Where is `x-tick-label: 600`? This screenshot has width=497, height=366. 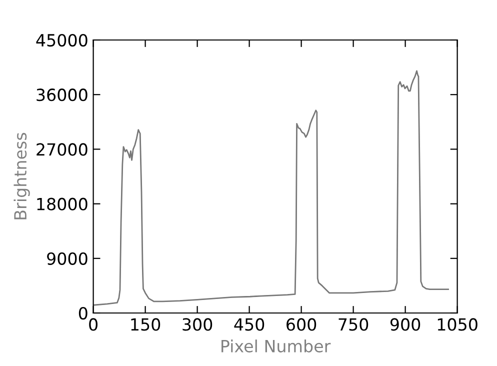 x-tick-label: 600 is located at coordinates (301, 324).